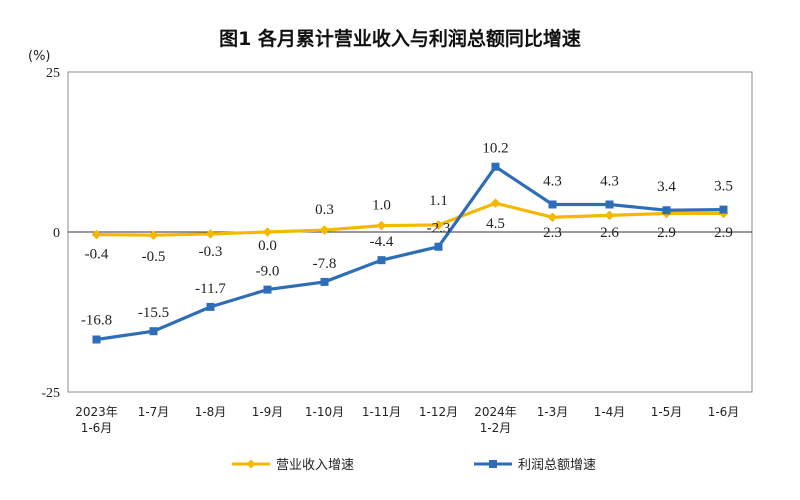 The width and height of the screenshot is (800, 500). I want to click on data-label: 4.5, so click(495, 224).